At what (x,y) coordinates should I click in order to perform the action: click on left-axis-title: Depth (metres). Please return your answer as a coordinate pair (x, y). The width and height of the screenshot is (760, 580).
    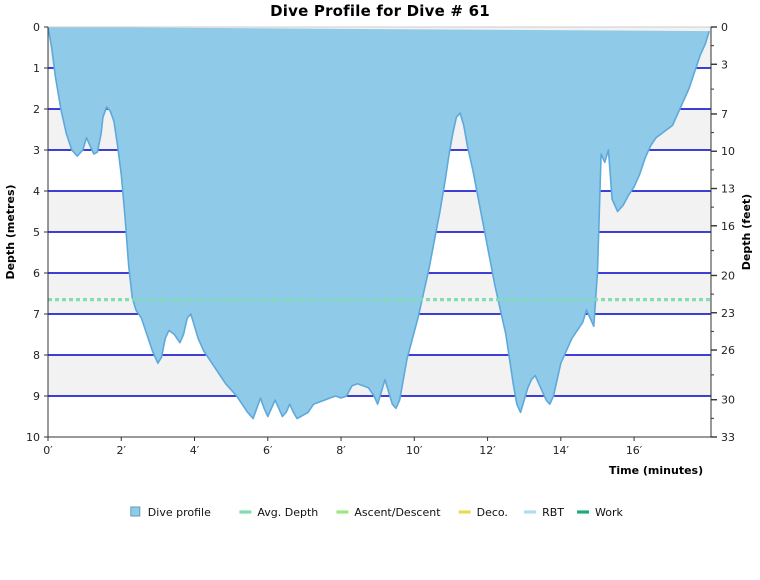
    Looking at the image, I should click on (10, 231).